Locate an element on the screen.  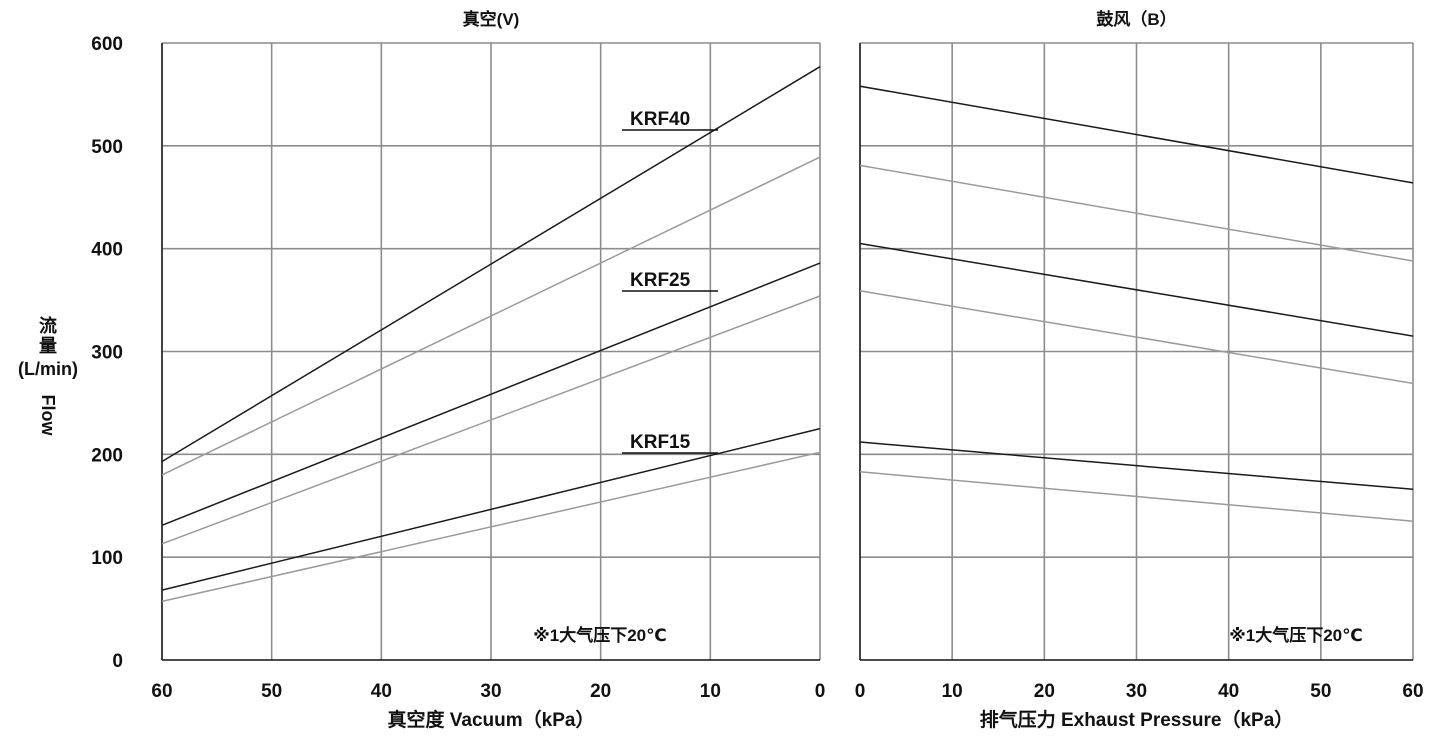
x-axis-label: 真空度 Vacuum（kPa） is located at coordinates (491, 719).